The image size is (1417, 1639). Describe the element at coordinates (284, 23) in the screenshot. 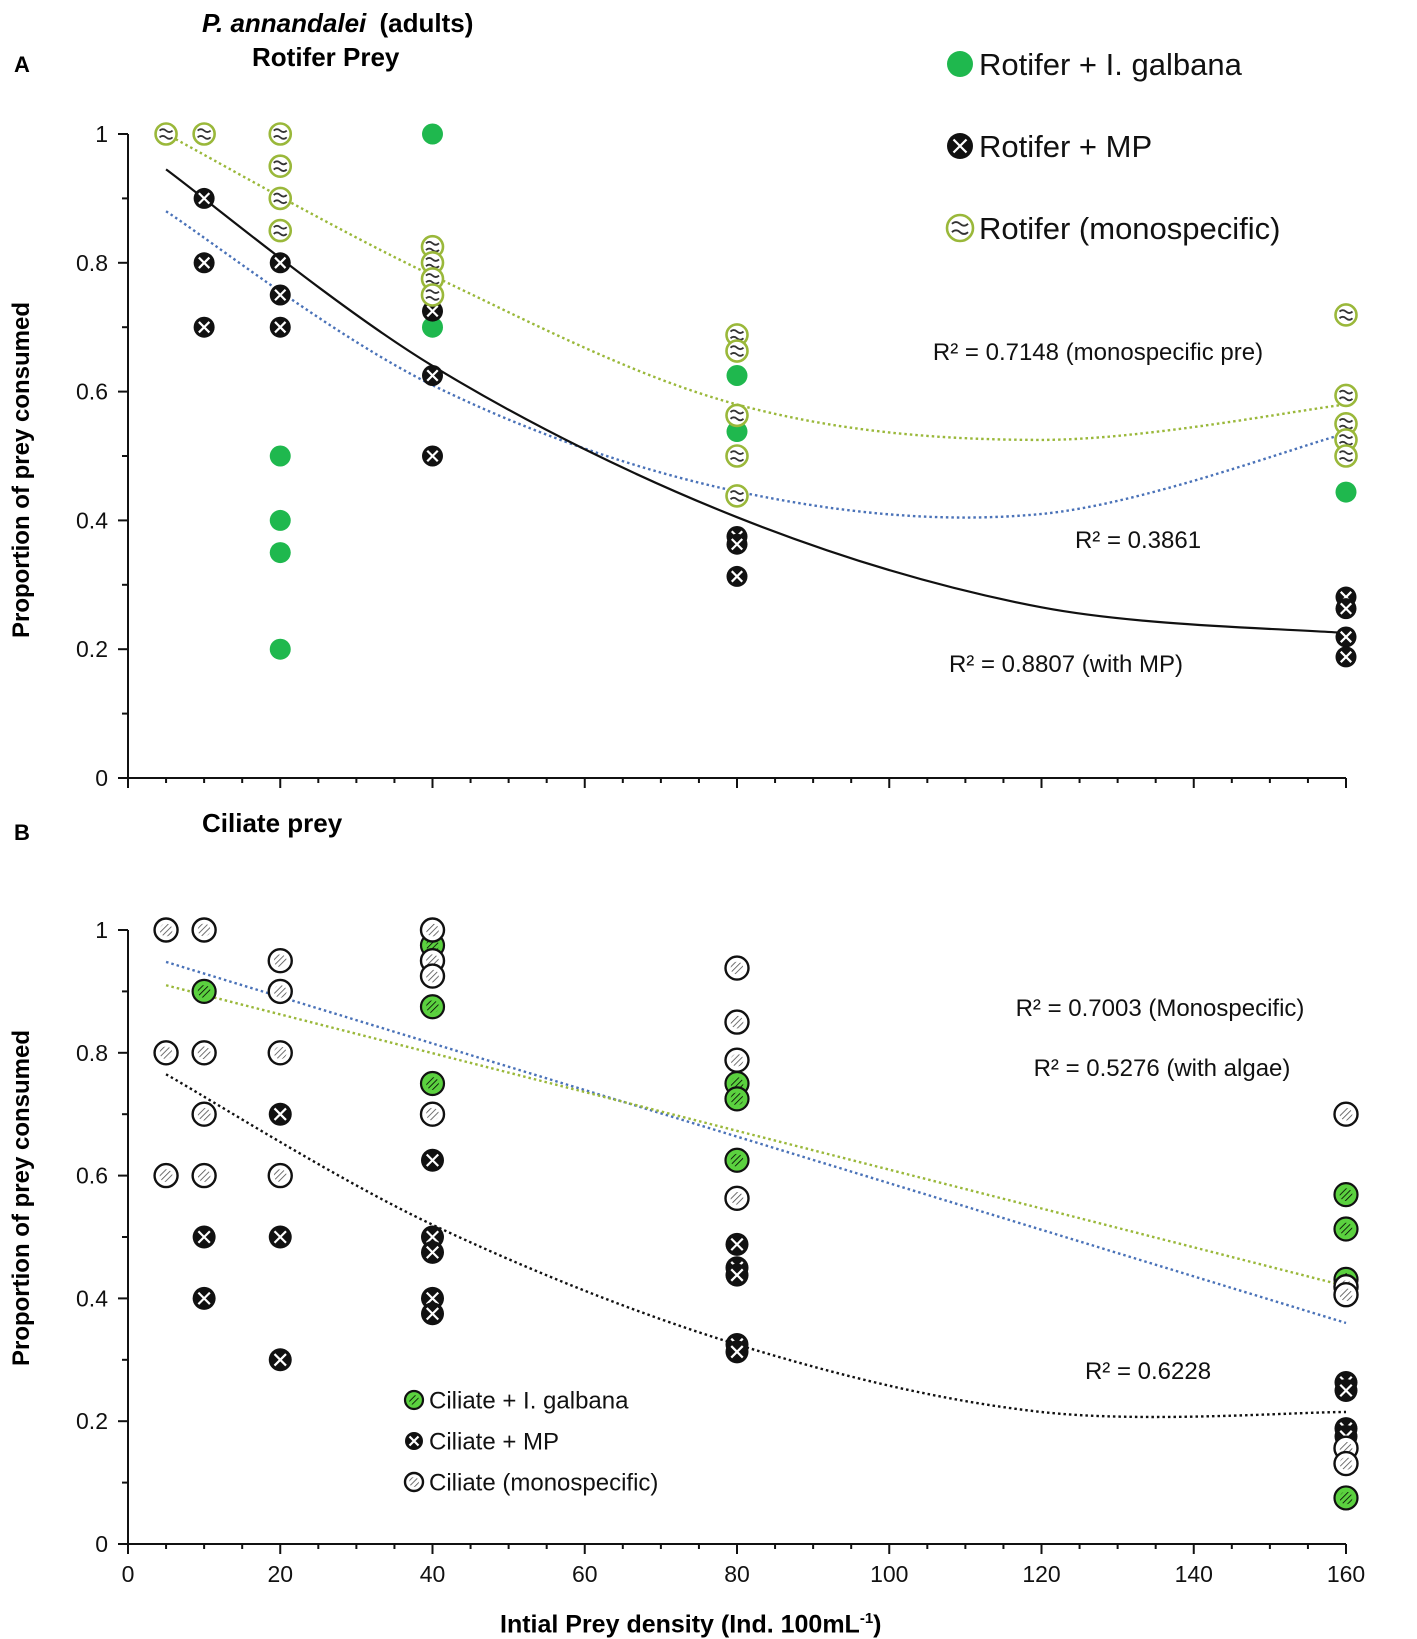

I see `panel-a-species: P. annandalei` at that location.